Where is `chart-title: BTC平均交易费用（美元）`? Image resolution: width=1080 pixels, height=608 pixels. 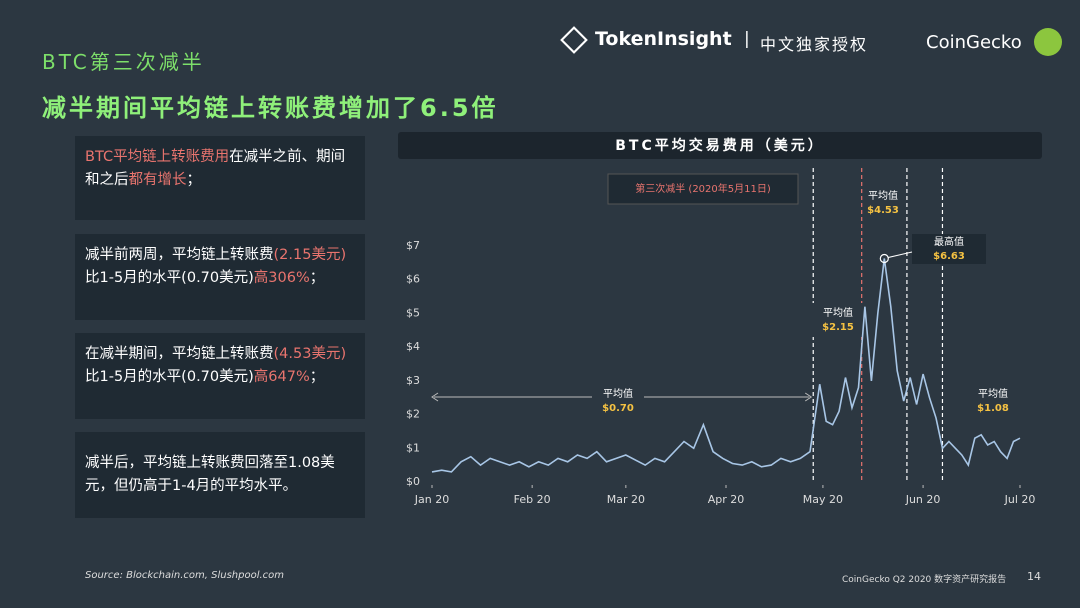
chart-title: BTC平均交易费用（美元） is located at coordinates (720, 145).